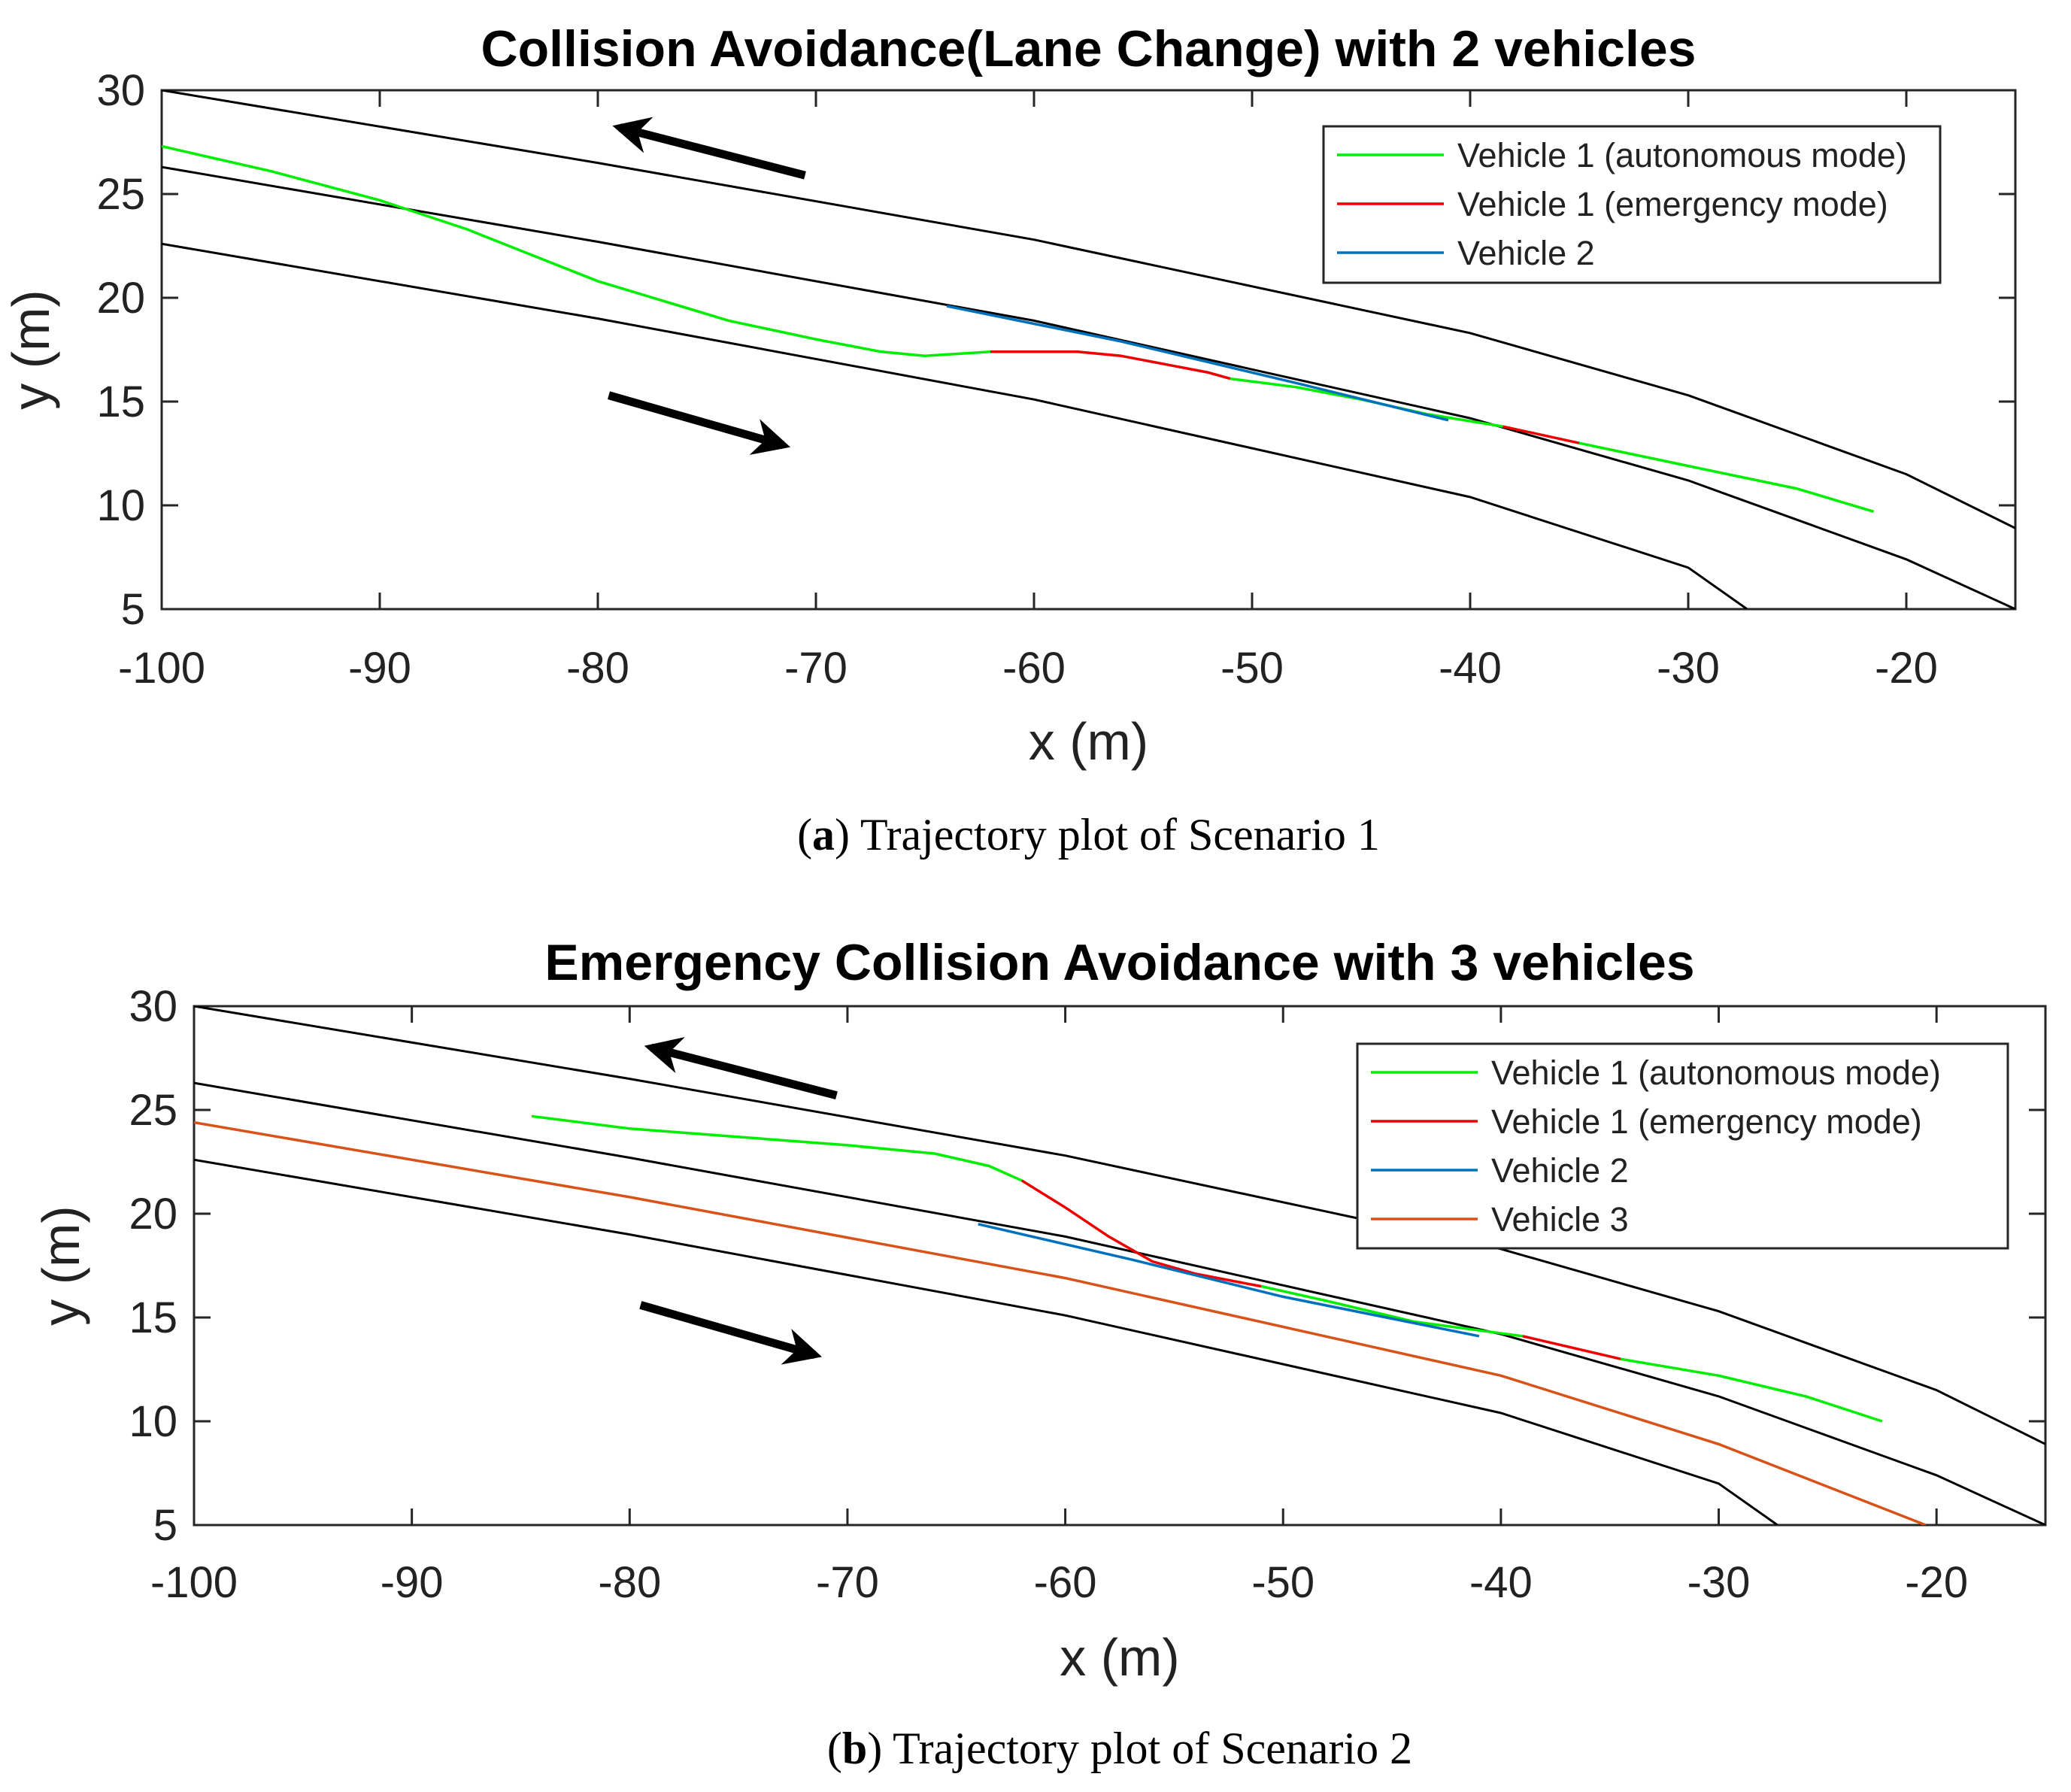 This screenshot has width=2071, height=1792. What do you see at coordinates (1152, 1749) in the screenshot?
I see `caption-text: Trajectory plot of Scenario 2` at bounding box center [1152, 1749].